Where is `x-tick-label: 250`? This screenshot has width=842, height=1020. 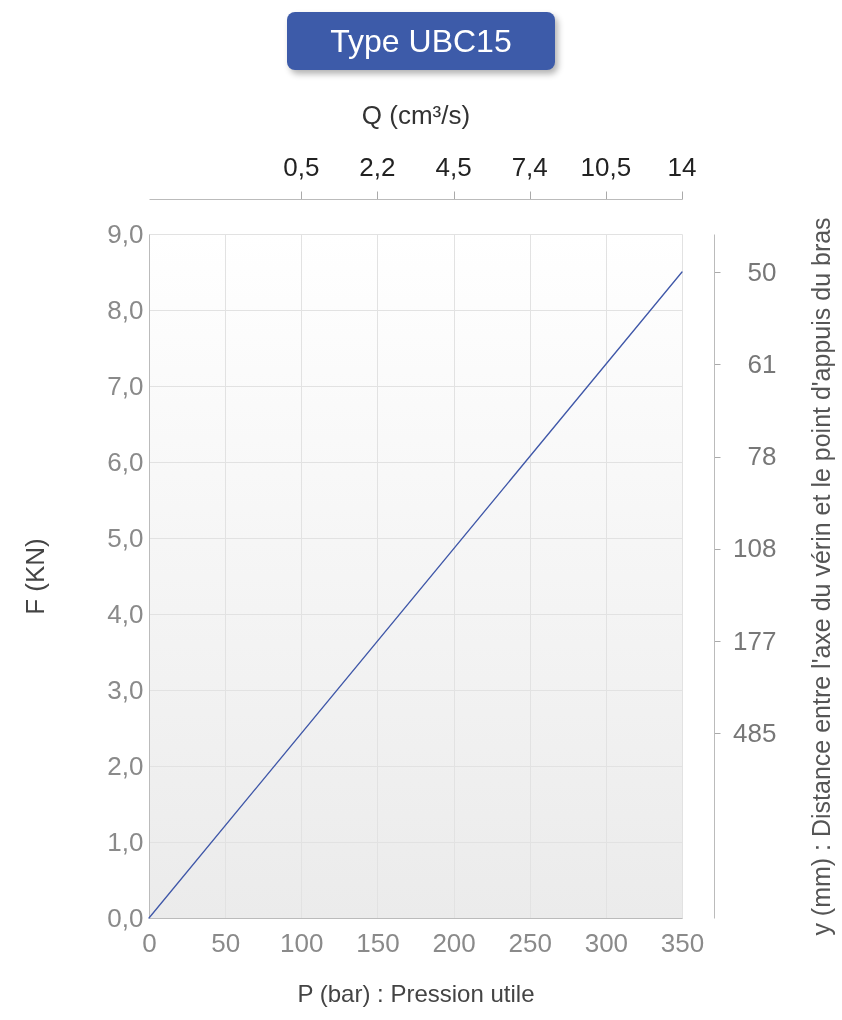
x-tick-label: 250 is located at coordinates (530, 942).